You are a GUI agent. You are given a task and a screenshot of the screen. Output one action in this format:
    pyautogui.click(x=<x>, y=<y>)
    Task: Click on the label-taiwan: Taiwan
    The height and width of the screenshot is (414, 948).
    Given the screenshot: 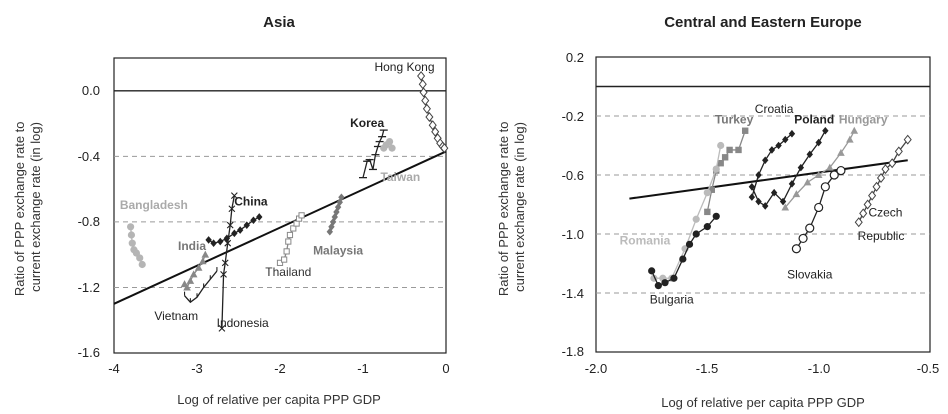 What is the action you would take?
    pyautogui.click(x=400, y=177)
    